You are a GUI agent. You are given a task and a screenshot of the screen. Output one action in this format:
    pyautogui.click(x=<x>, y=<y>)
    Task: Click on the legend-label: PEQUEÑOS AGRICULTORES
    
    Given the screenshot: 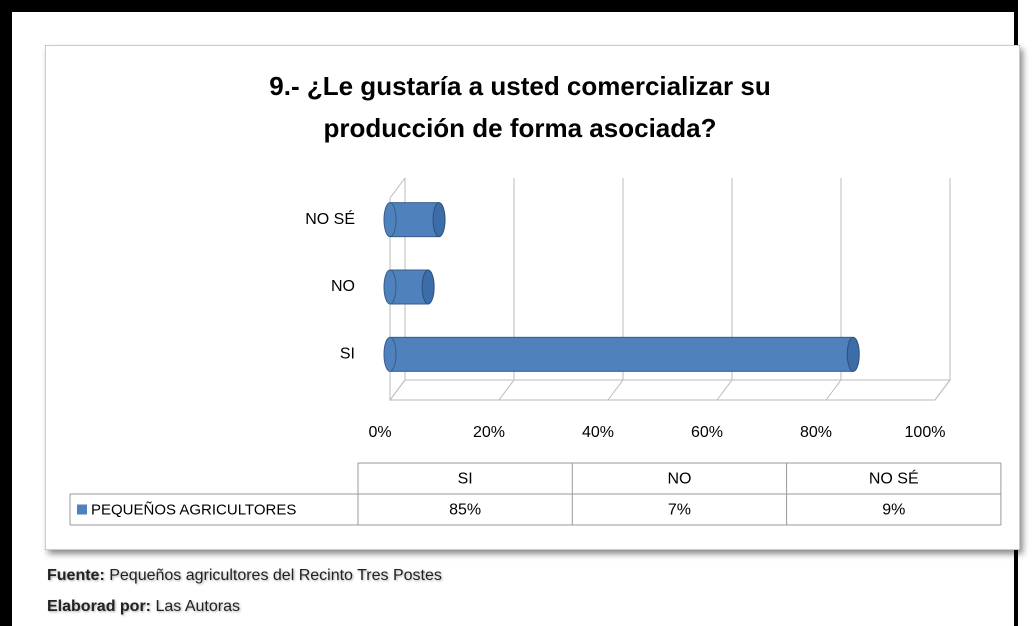 What is the action you would take?
    pyautogui.click(x=193, y=509)
    